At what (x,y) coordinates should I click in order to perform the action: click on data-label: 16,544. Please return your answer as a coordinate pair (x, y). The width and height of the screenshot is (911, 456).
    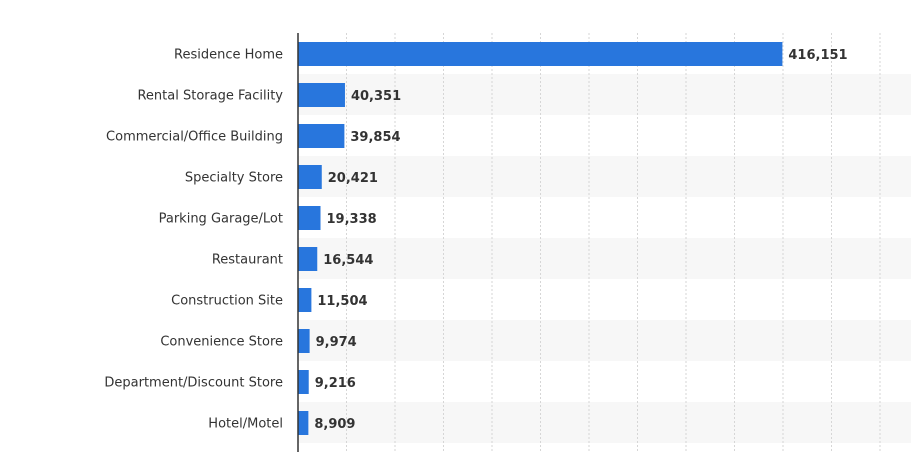
    Looking at the image, I should click on (348, 260).